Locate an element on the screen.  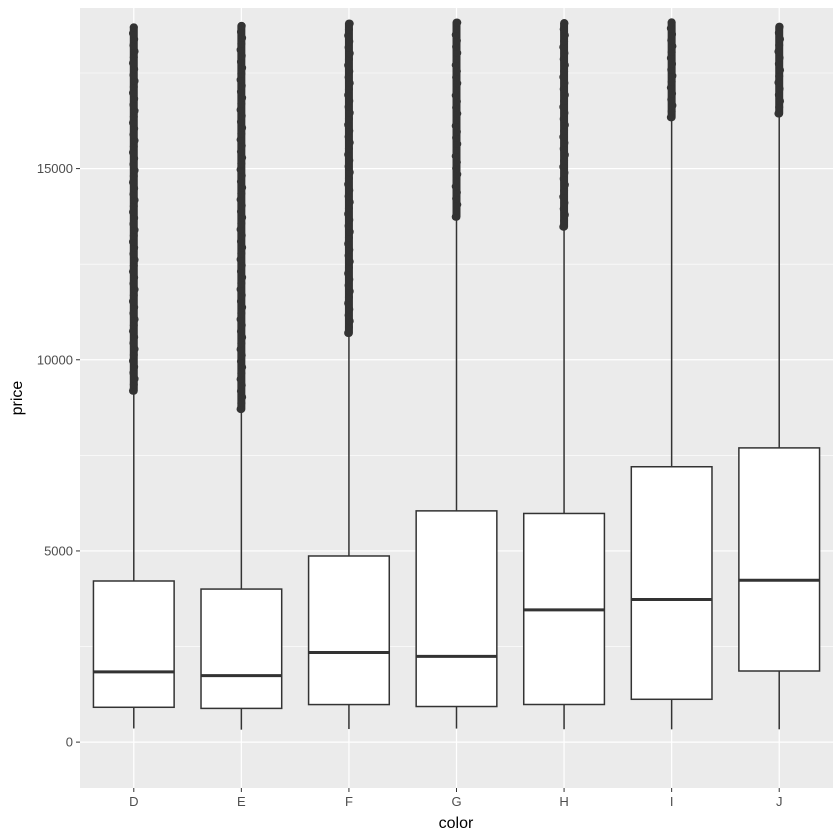
x-tick-label: E is located at coordinates (241, 801).